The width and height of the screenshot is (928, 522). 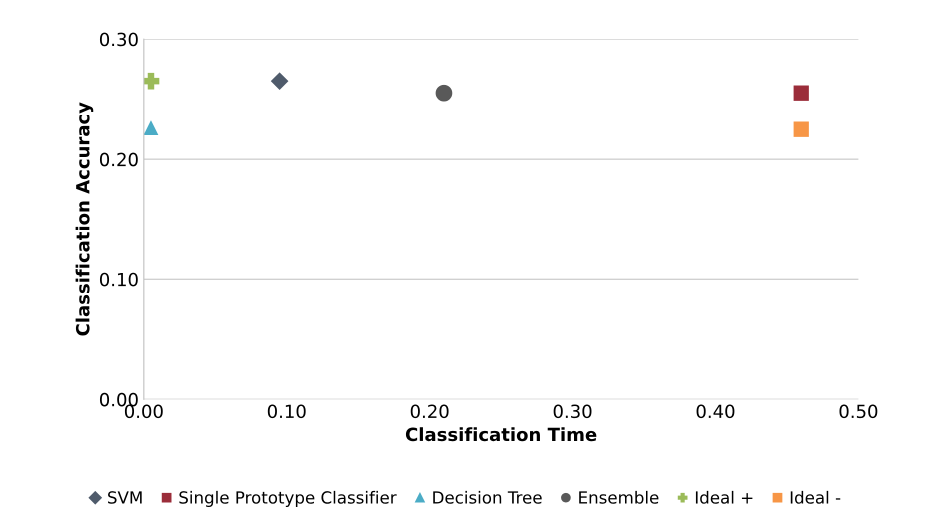 I want to click on y-tick-label: 0.00, so click(x=119, y=399).